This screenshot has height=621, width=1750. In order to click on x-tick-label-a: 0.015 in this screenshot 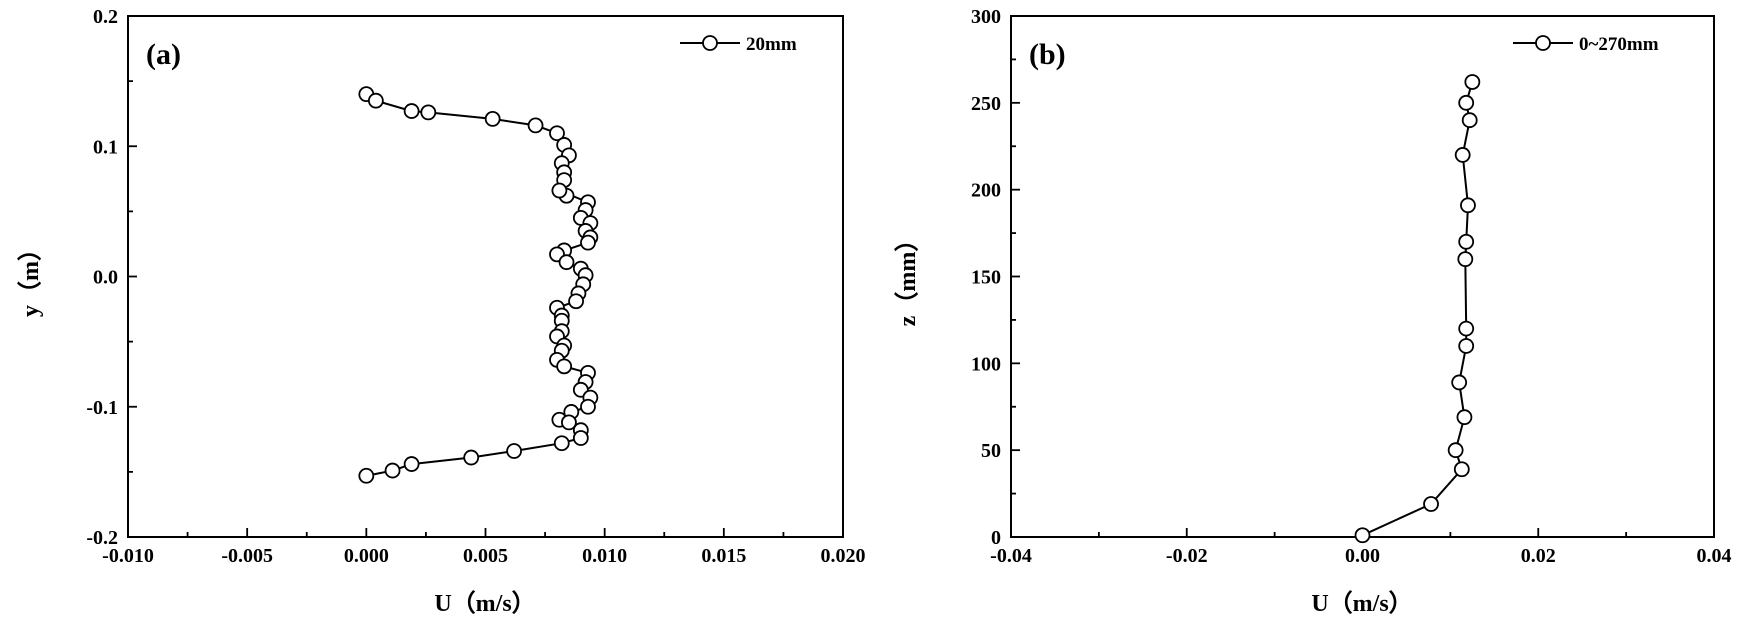, I will do `click(723, 556)`.